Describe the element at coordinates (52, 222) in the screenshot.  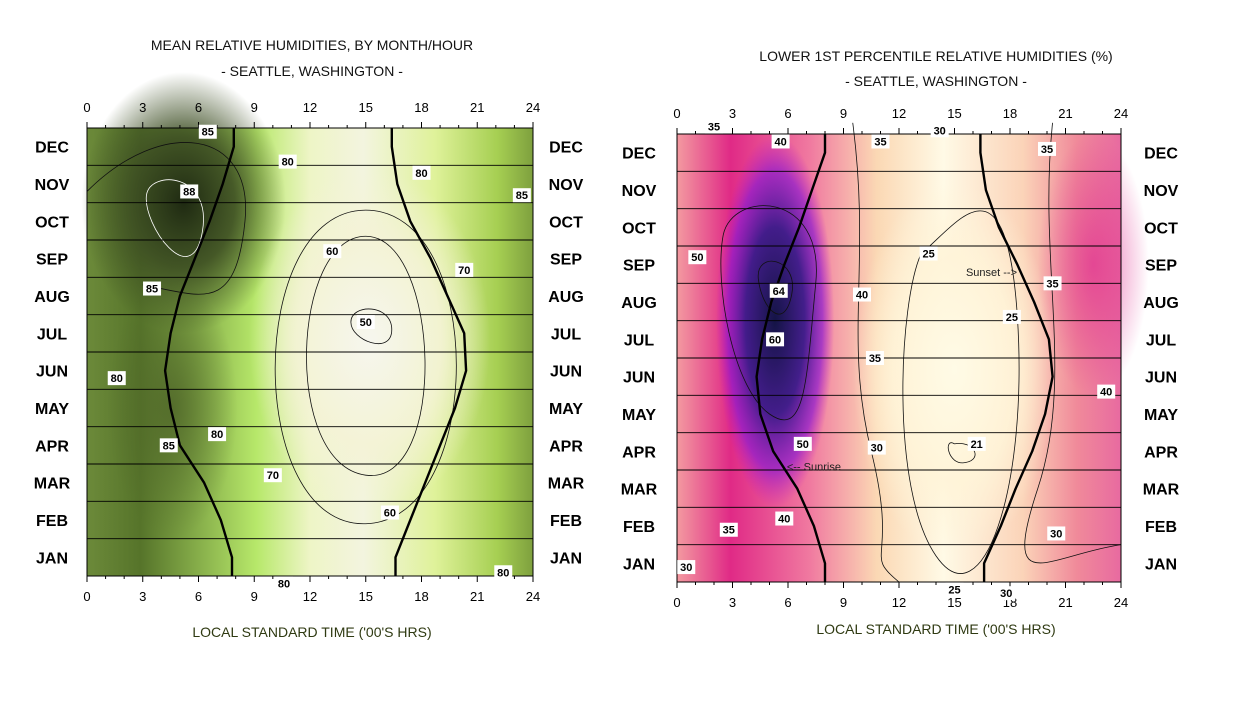
I see `y-tick-label-left: OCT` at that location.